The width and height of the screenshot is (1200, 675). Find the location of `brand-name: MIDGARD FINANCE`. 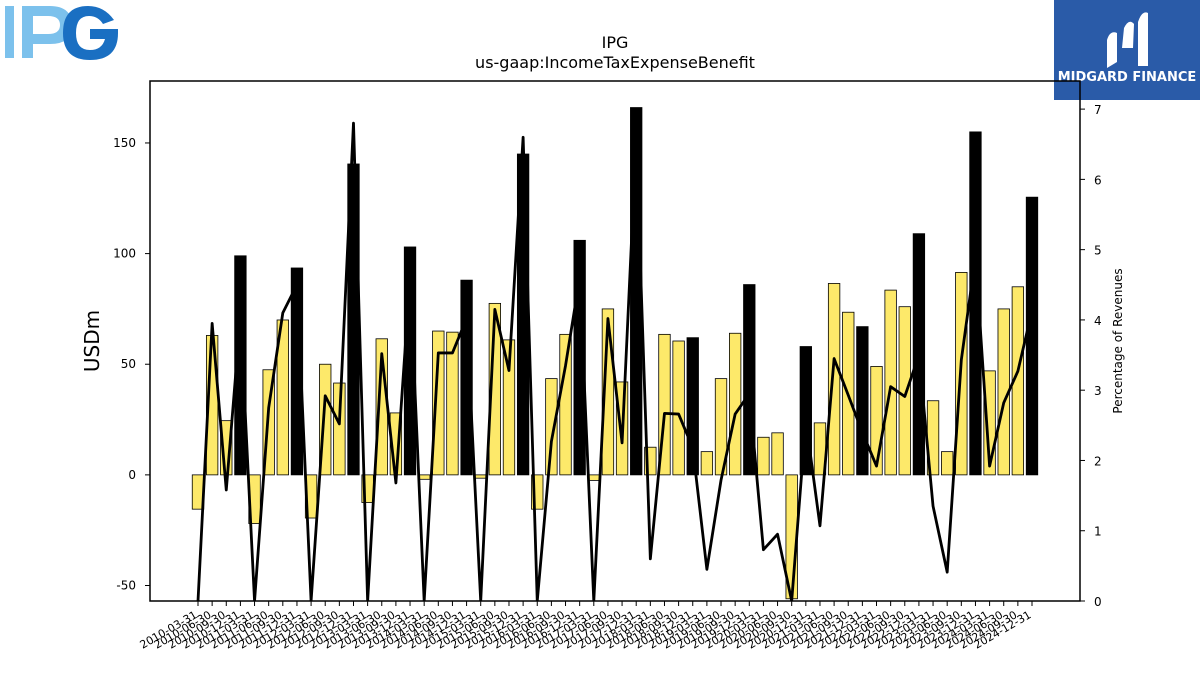

brand-name: MIDGARD FINANCE is located at coordinates (1127, 77).